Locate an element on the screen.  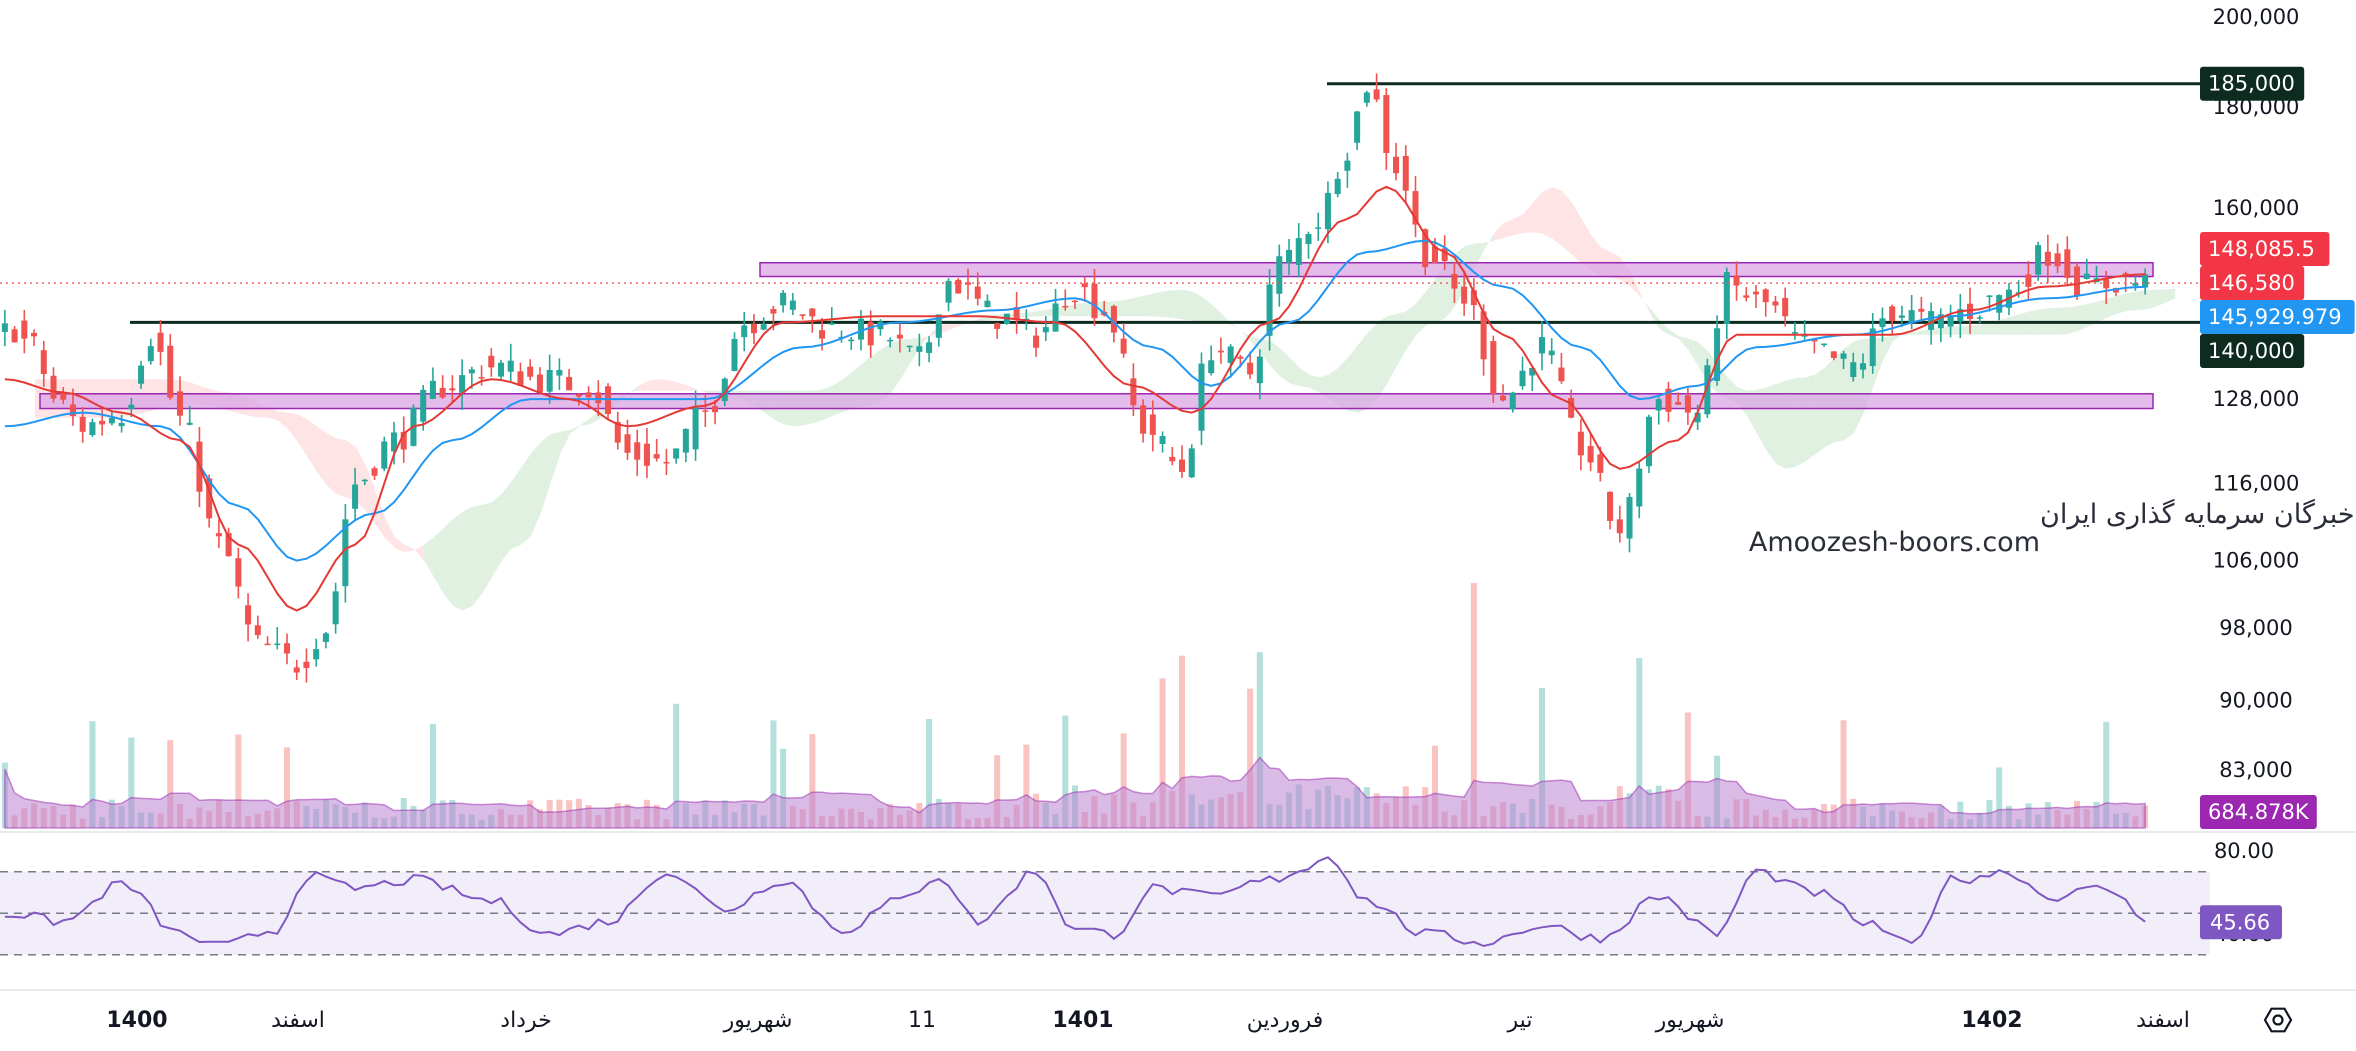
gear-hexagon-icon is located at coordinates (2278, 1020).